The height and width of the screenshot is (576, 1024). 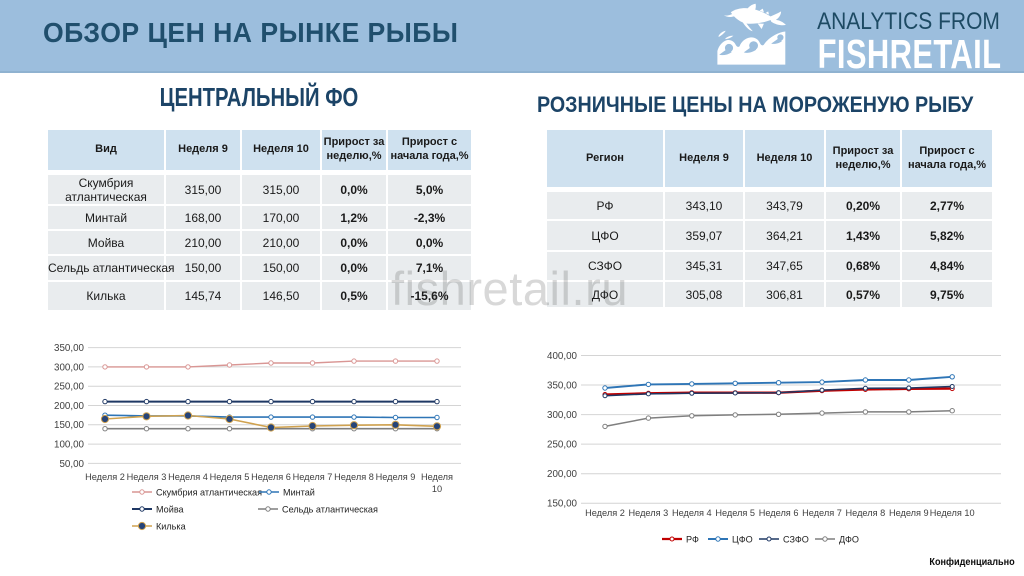 I want to click on svg-text: Минтай, so click(x=299, y=493).